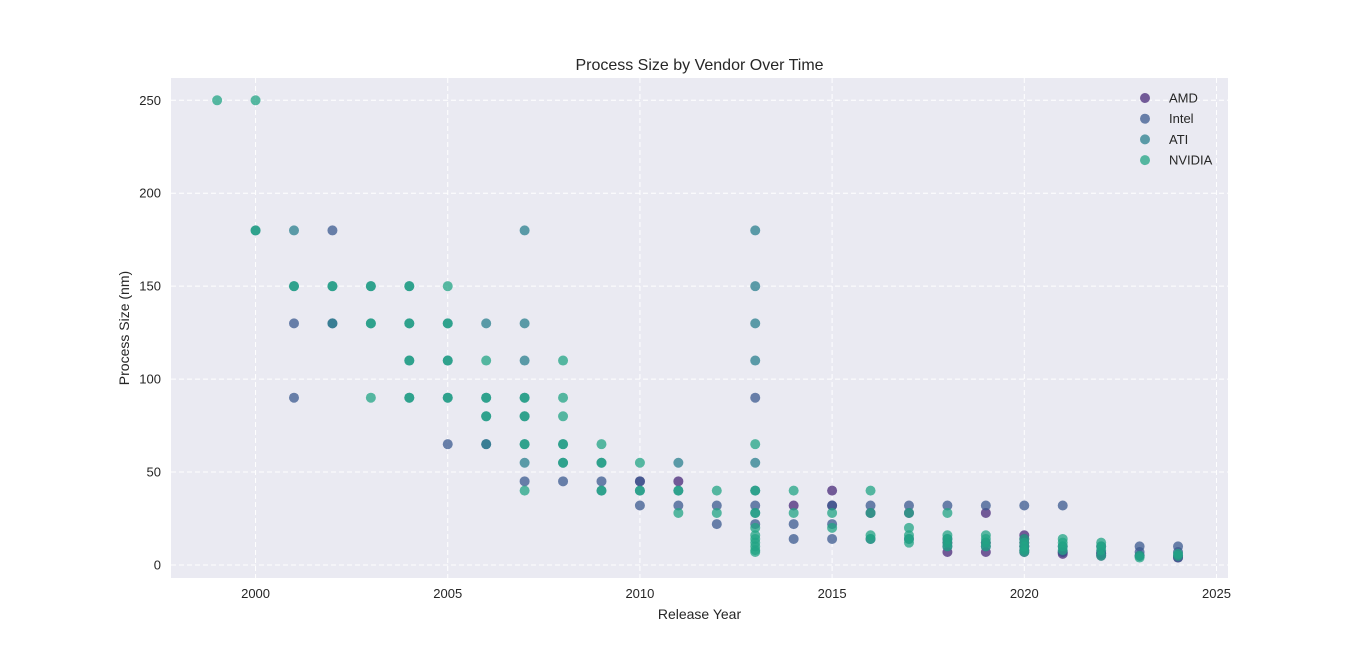 Image resolution: width=1364 pixels, height=650 pixels. I want to click on y-tick-label: 0, so click(157, 564).